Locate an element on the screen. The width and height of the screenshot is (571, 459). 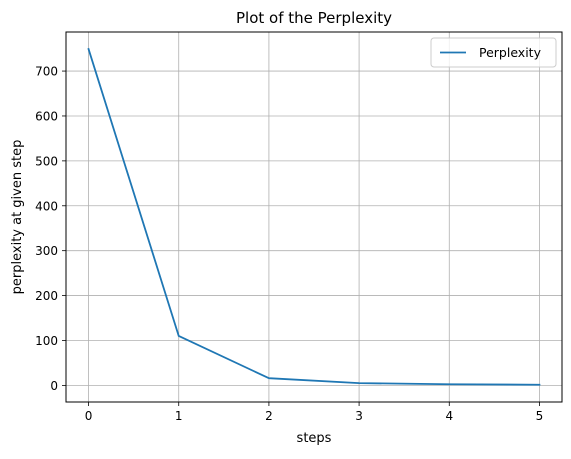
x-axis-label: steps is located at coordinates (314, 438).